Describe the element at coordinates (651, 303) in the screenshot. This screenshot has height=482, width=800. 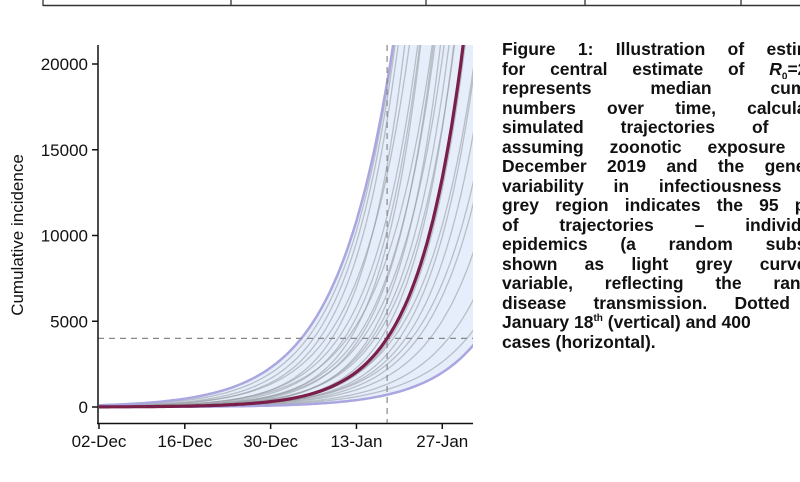
I see `caption-line: disease transmission. Dotted l` at that location.